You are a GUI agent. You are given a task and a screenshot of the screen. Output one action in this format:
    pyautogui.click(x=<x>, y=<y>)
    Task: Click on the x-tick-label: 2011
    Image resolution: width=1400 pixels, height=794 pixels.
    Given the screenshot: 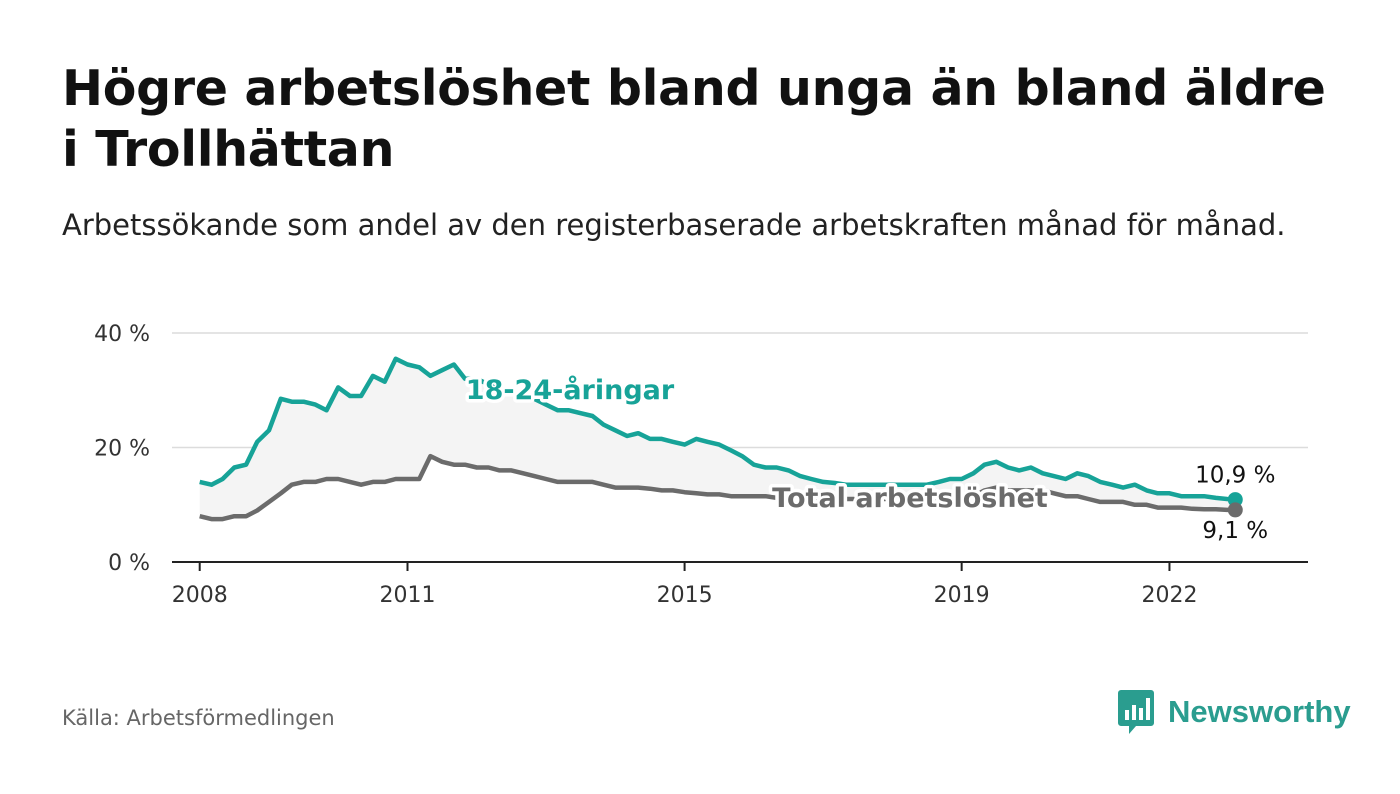 What is the action you would take?
    pyautogui.click(x=408, y=595)
    